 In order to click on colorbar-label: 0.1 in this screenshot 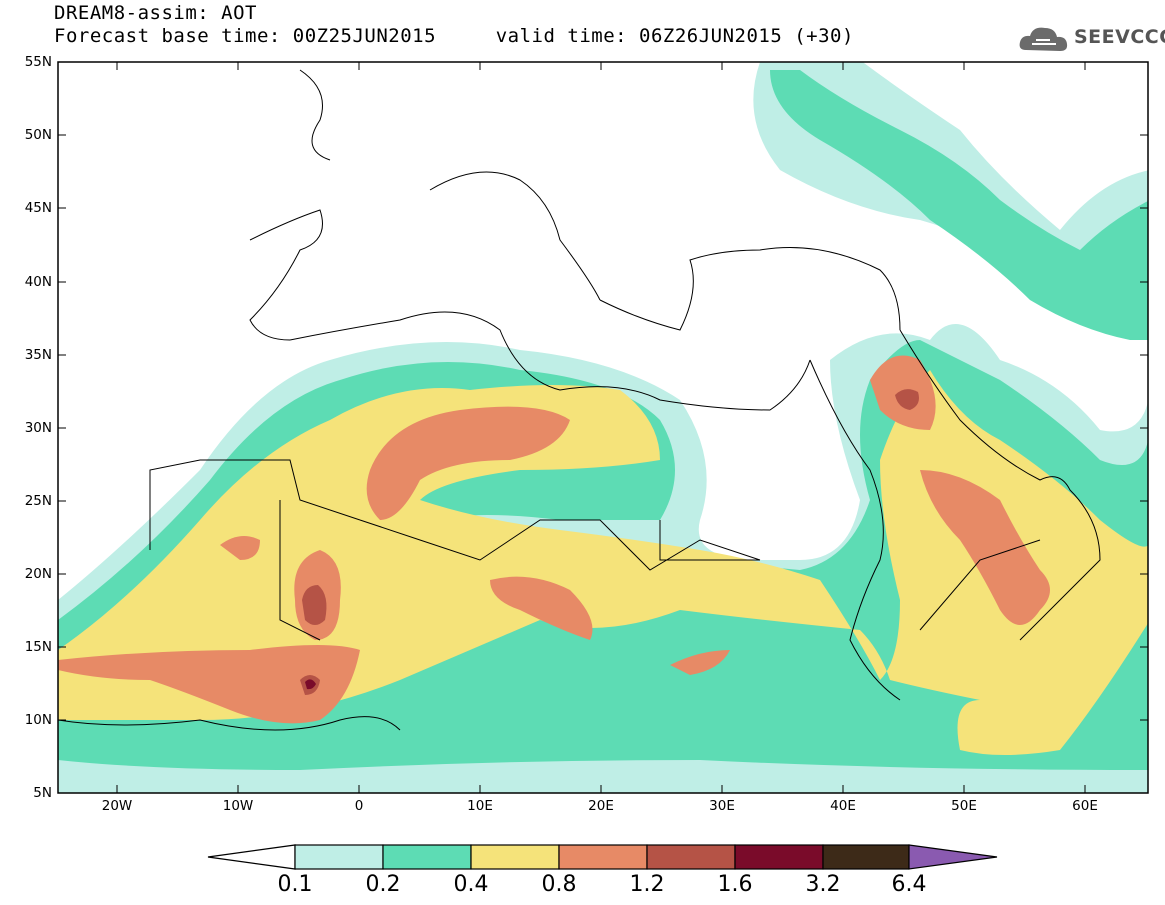, I will do `click(295, 884)`.